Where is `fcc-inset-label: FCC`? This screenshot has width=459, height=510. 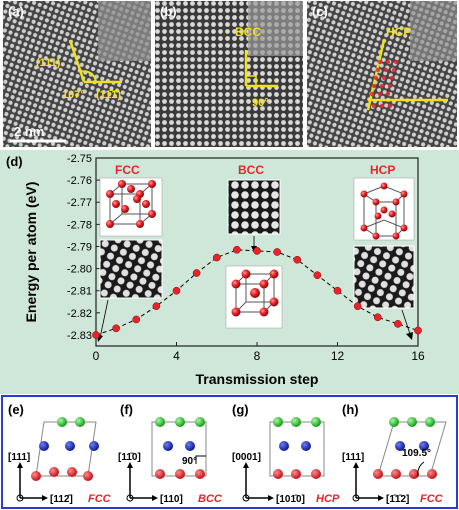
fcc-inset-label: FCC is located at coordinates (127, 170).